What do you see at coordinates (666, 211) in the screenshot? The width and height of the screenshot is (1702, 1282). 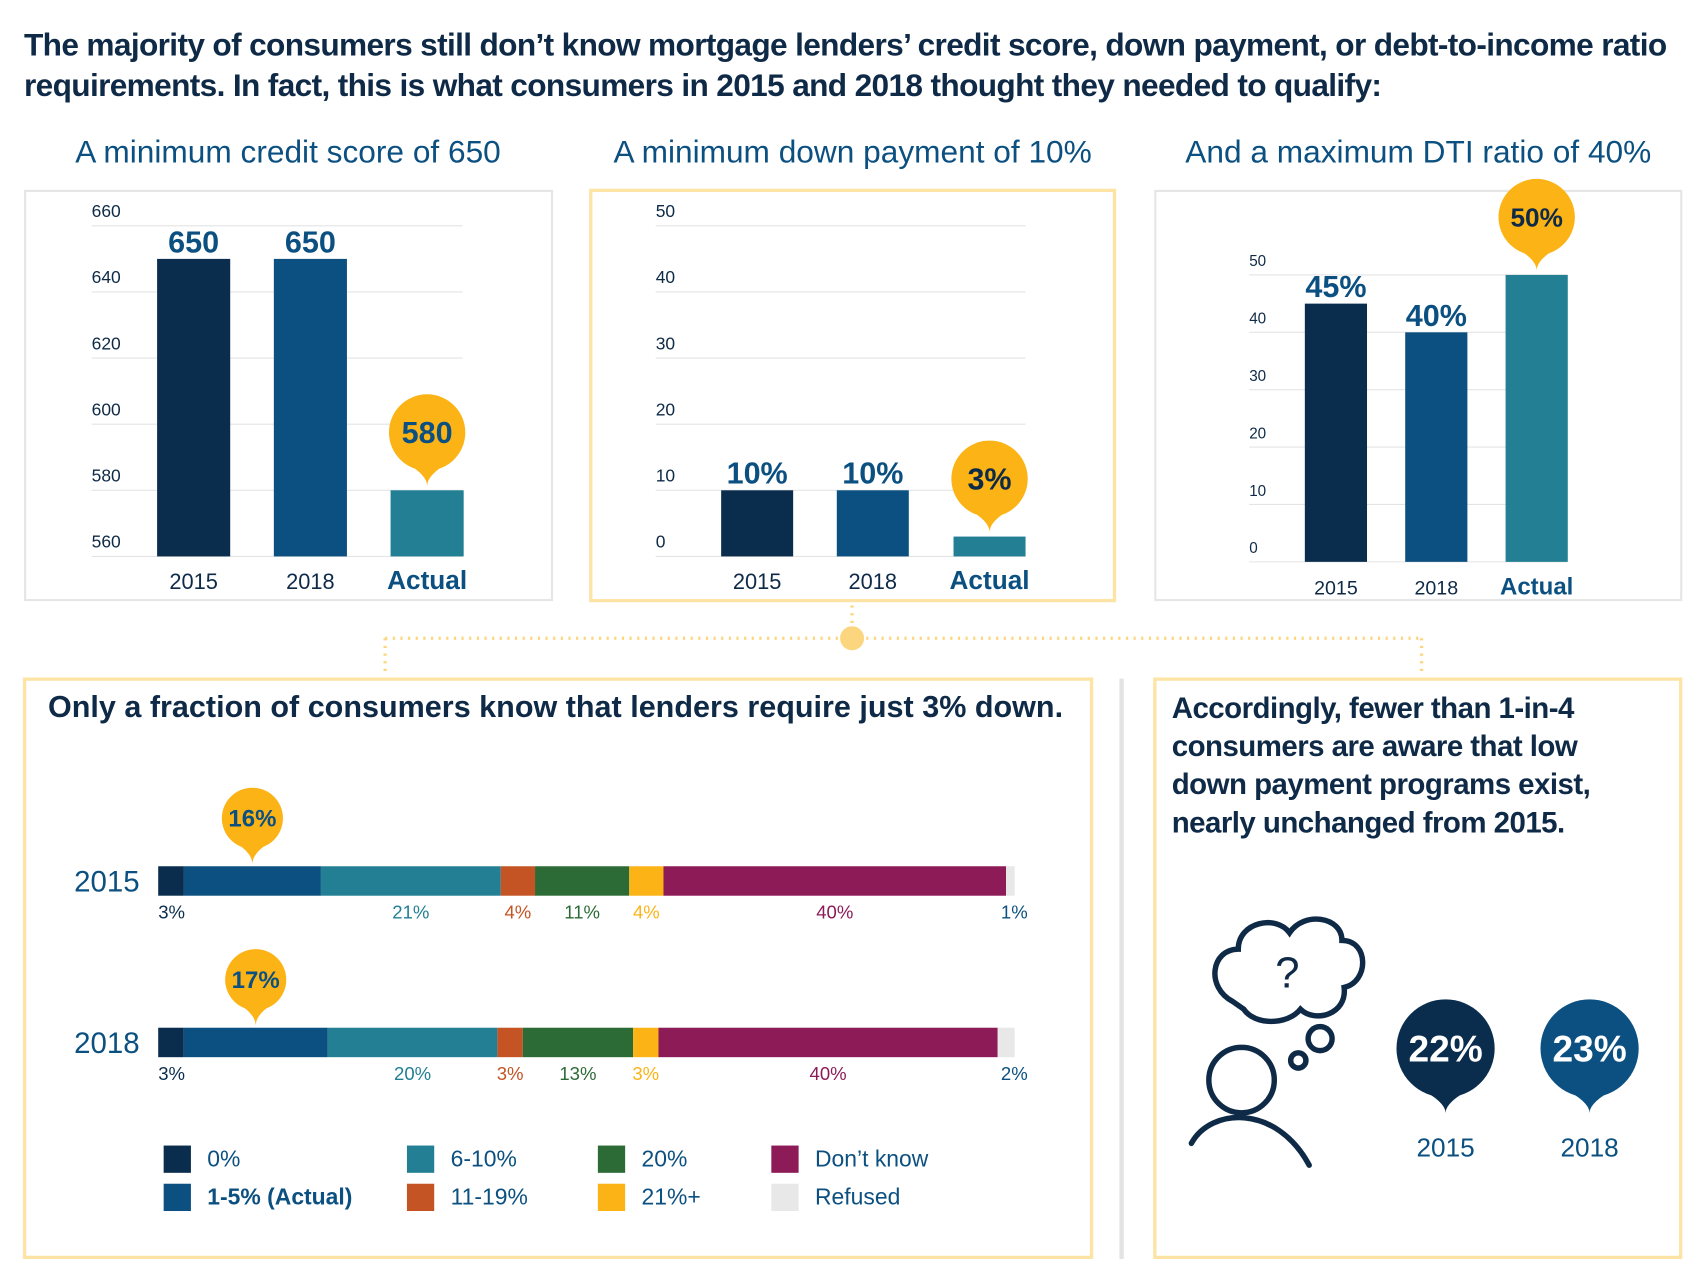 I see `y-tick-label: 50` at bounding box center [666, 211].